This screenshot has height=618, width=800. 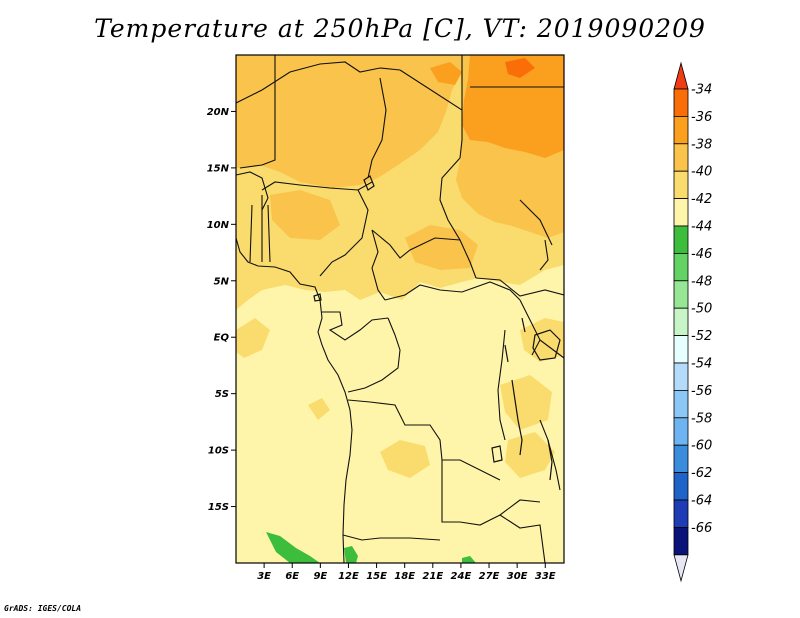 I want to click on lat-tick-label: 20N, so click(x=218, y=112).